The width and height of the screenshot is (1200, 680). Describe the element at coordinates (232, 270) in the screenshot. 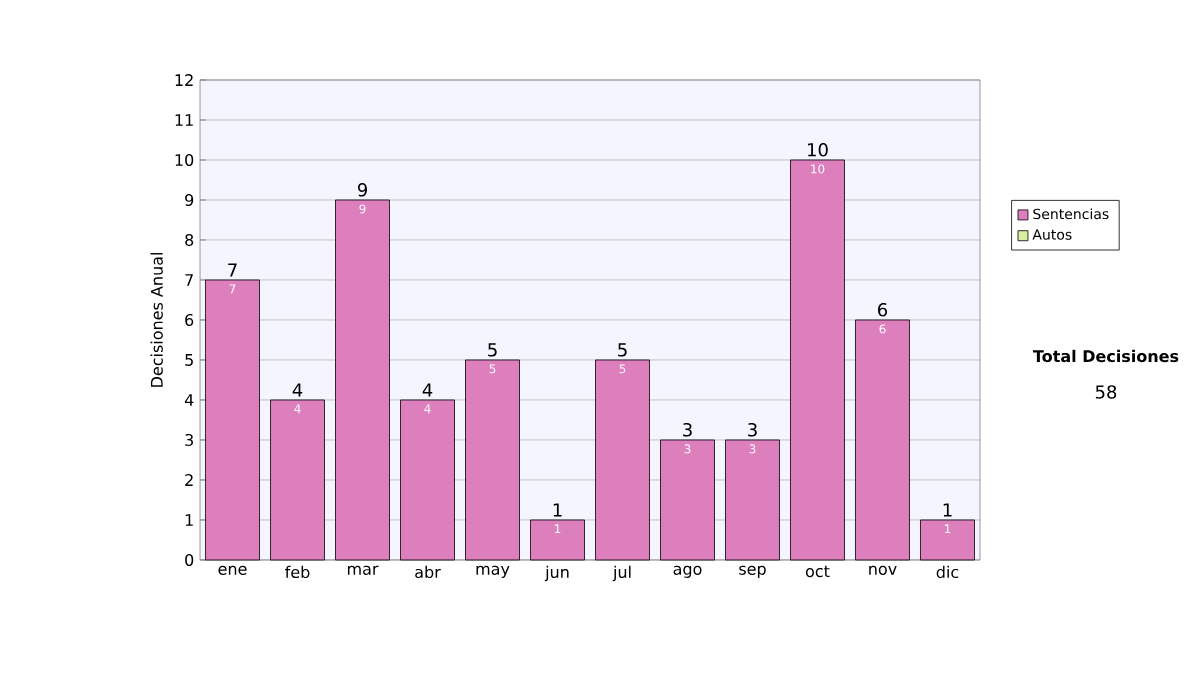

I see `total-label: 7` at that location.